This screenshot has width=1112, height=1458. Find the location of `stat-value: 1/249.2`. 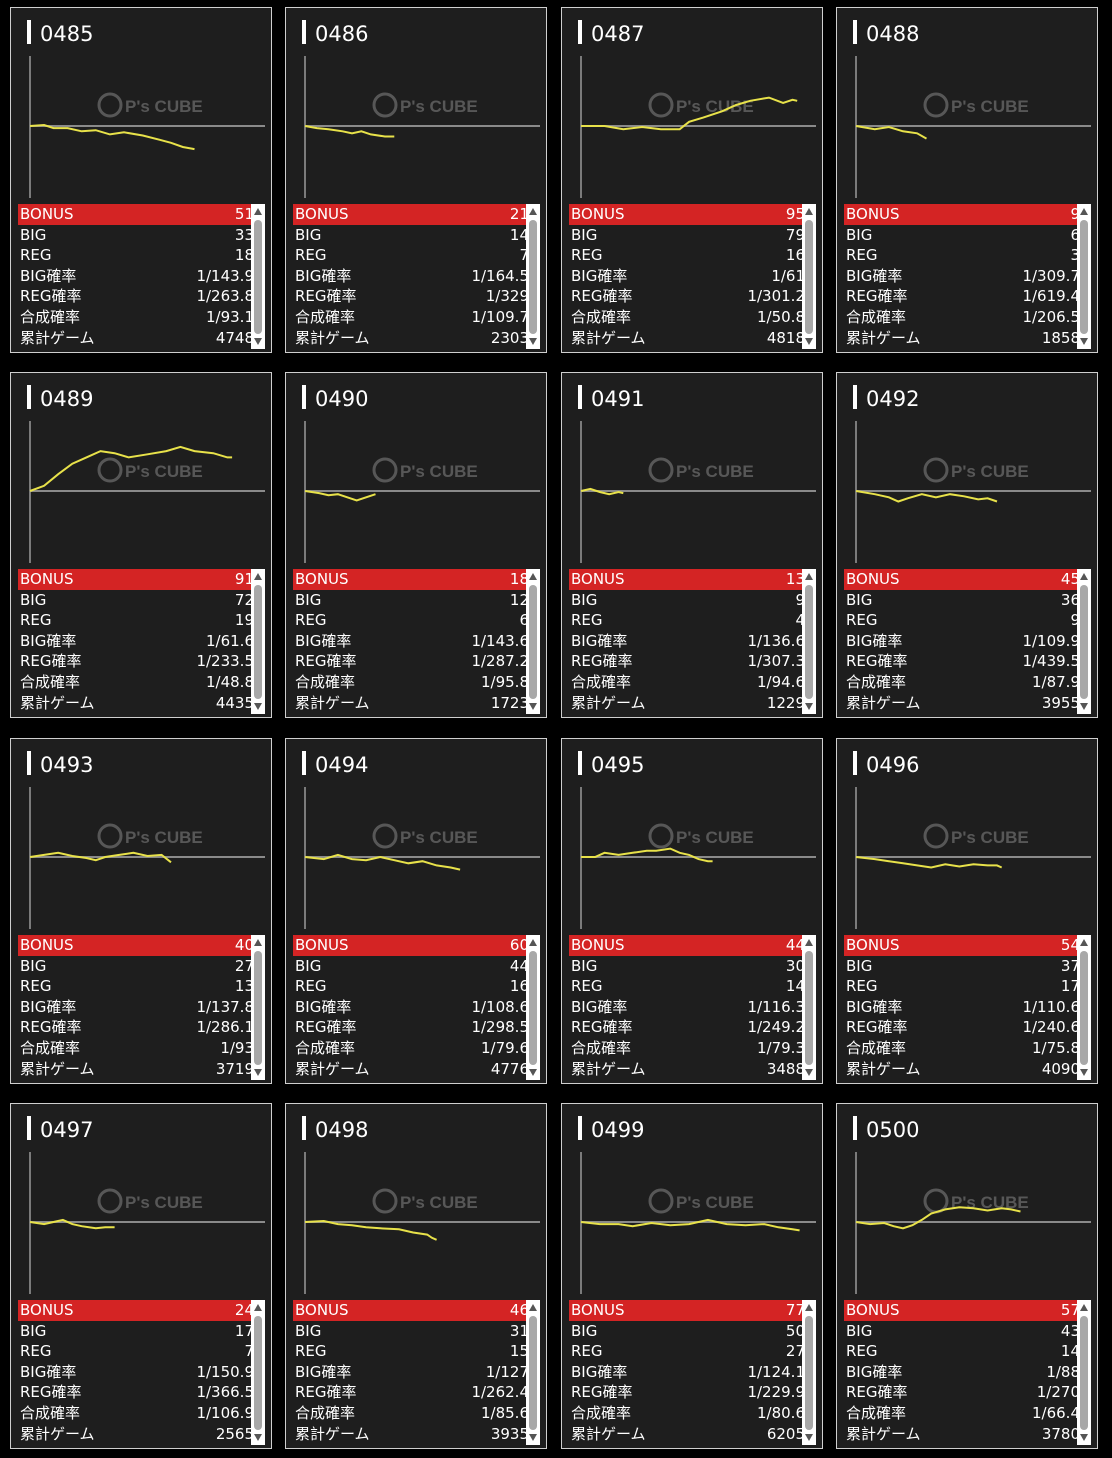

stat-value: 1/249.2 is located at coordinates (776, 1027).